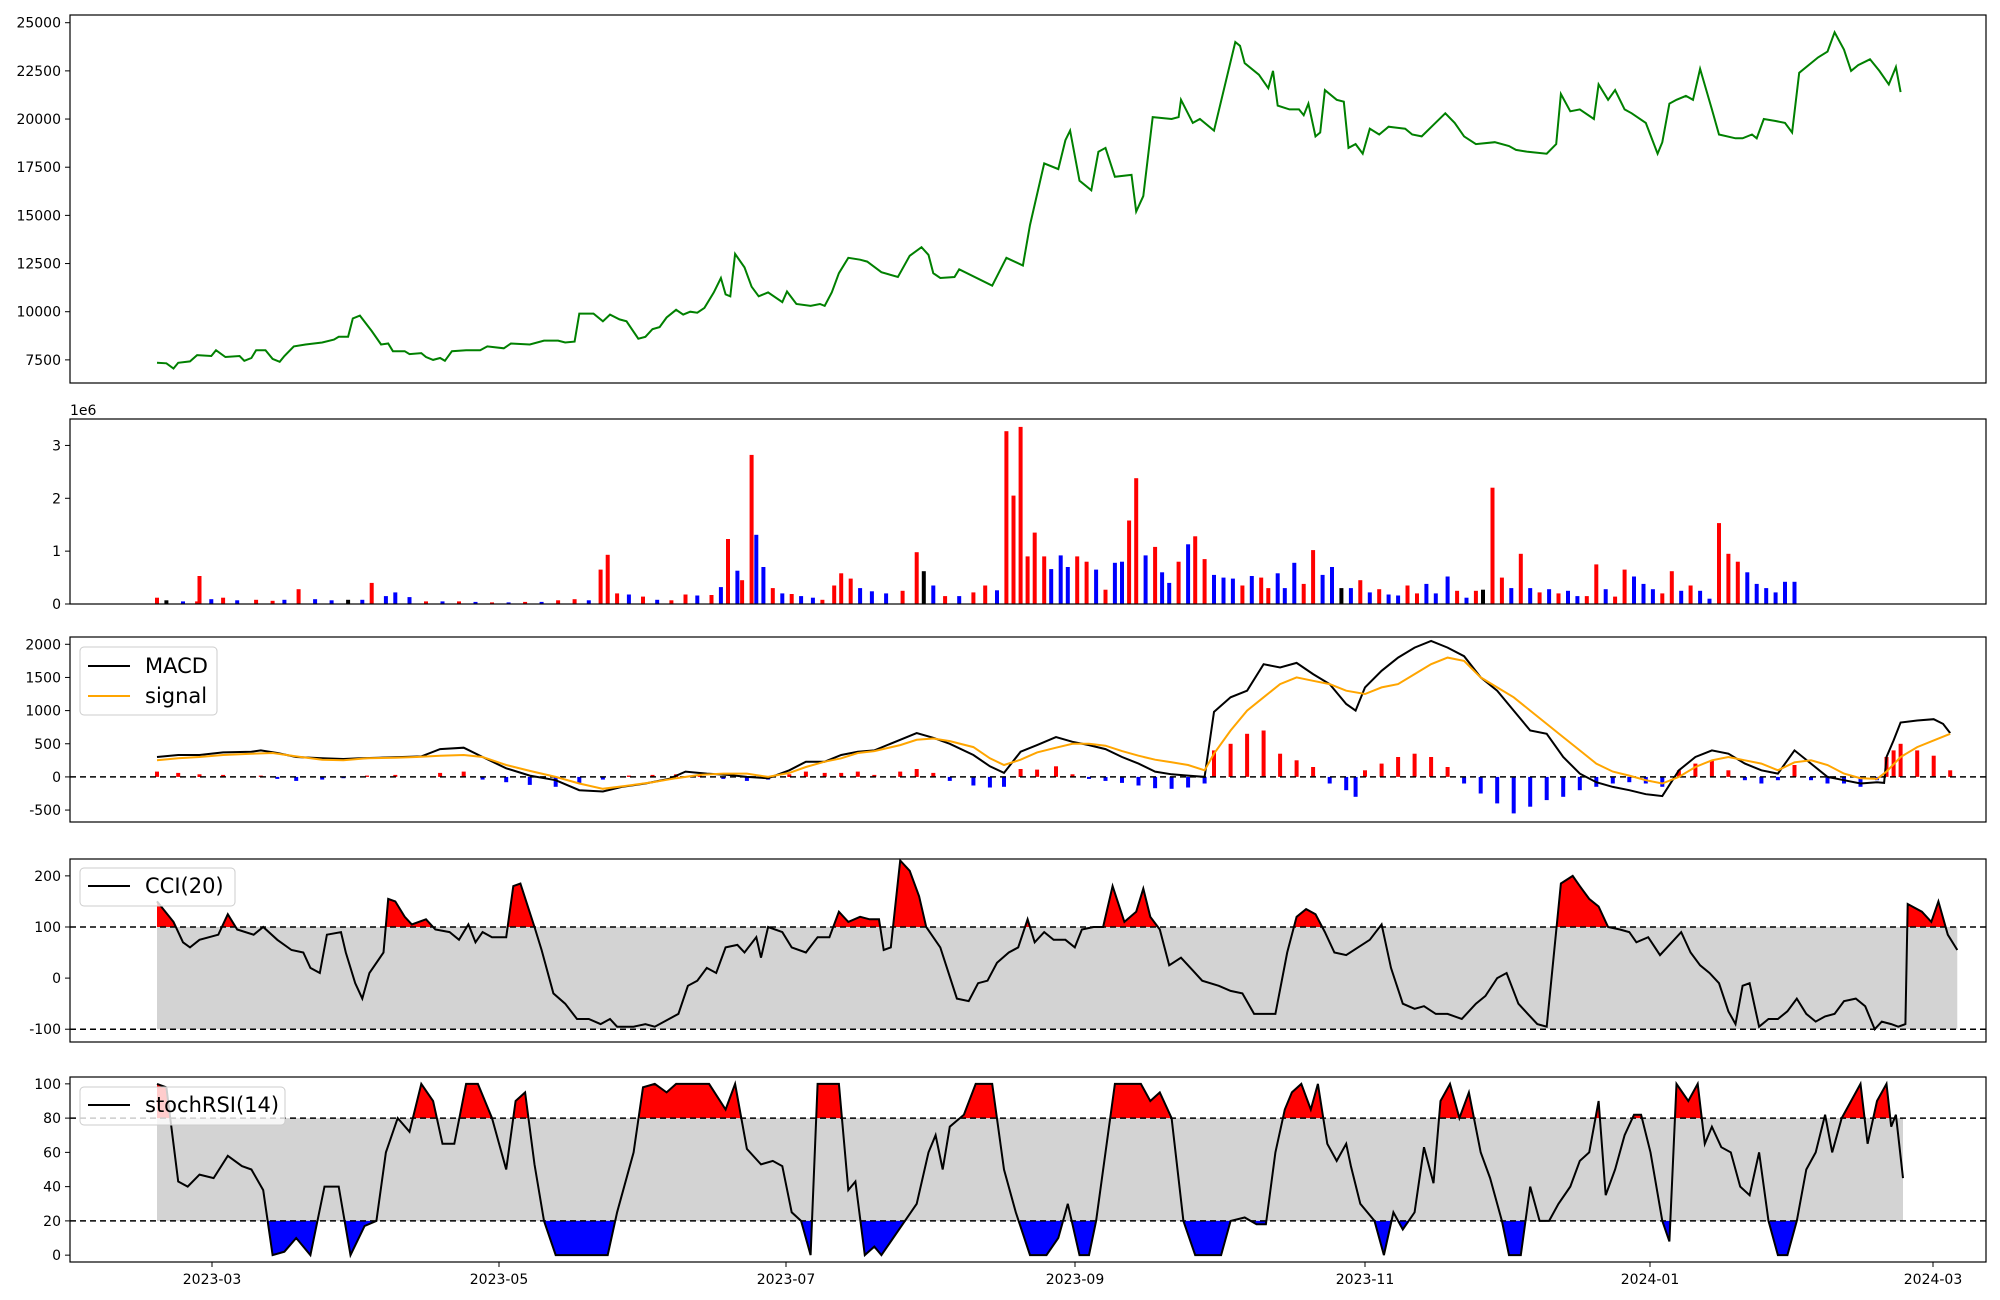 The height and width of the screenshot is (1300, 2000). What do you see at coordinates (56, 499) in the screenshot?
I see `volume-y-tick-label: 2` at bounding box center [56, 499].